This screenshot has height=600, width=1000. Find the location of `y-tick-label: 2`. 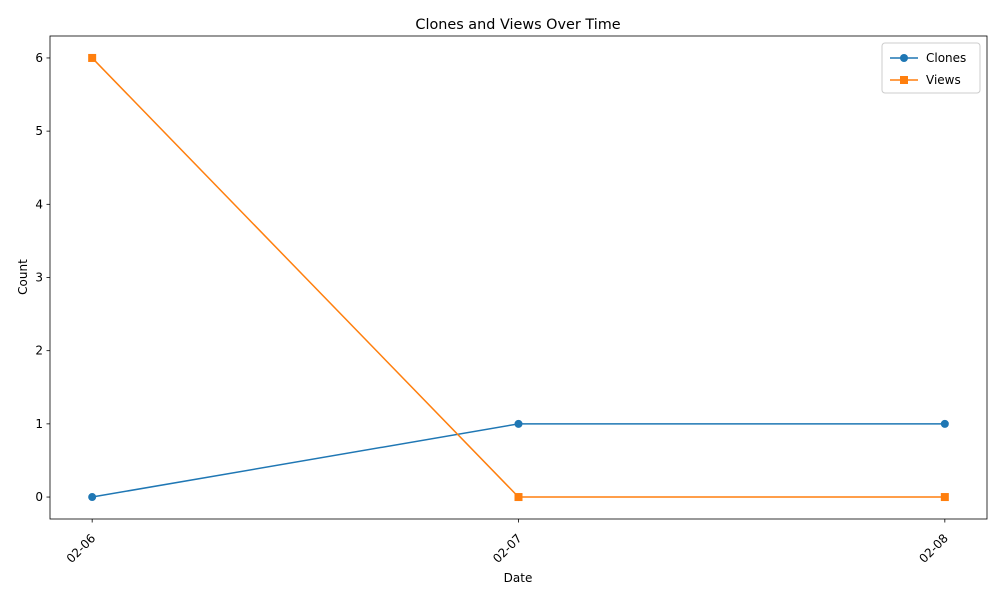

y-tick-label: 2 is located at coordinates (39, 351).